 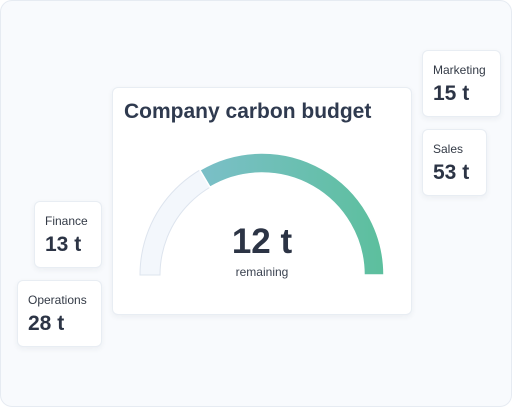 What do you see at coordinates (248, 111) in the screenshot?
I see `card-title: Company carbon budget` at bounding box center [248, 111].